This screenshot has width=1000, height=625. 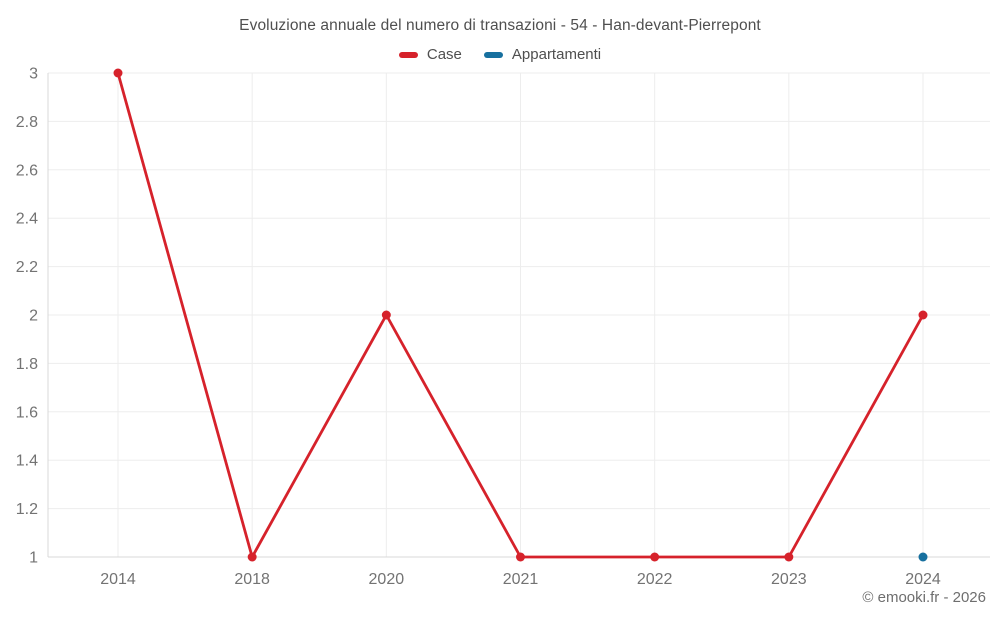 What do you see at coordinates (27, 122) in the screenshot?
I see `y-tick-label: 2.8` at bounding box center [27, 122].